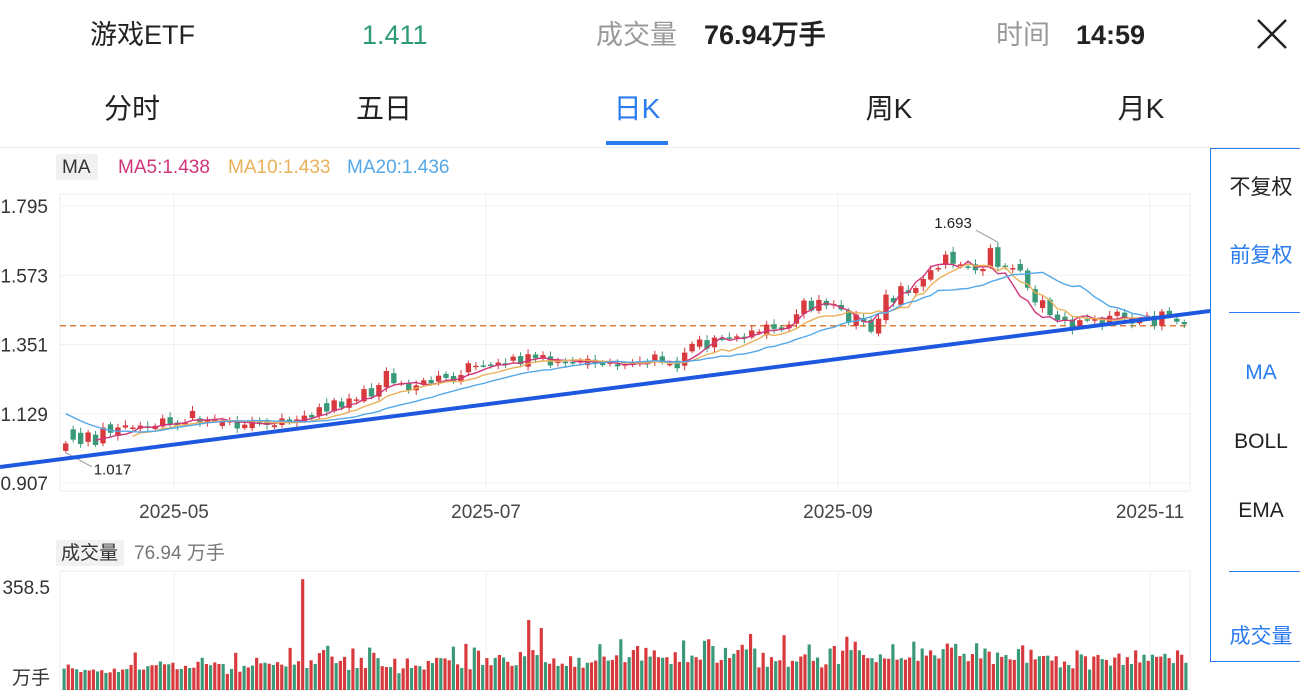  I want to click on forward-adjust-option: 前复权, so click(1261, 255).